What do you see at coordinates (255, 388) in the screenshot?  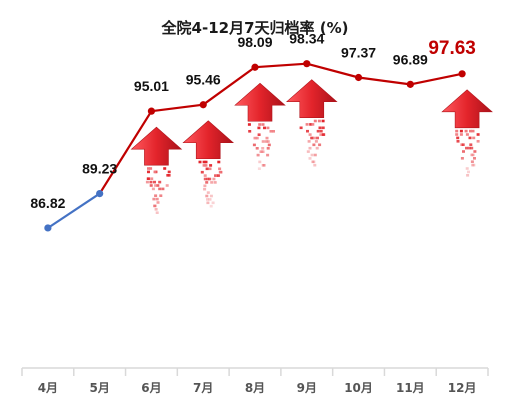 I see `x-tick-label: 8月` at bounding box center [255, 388].